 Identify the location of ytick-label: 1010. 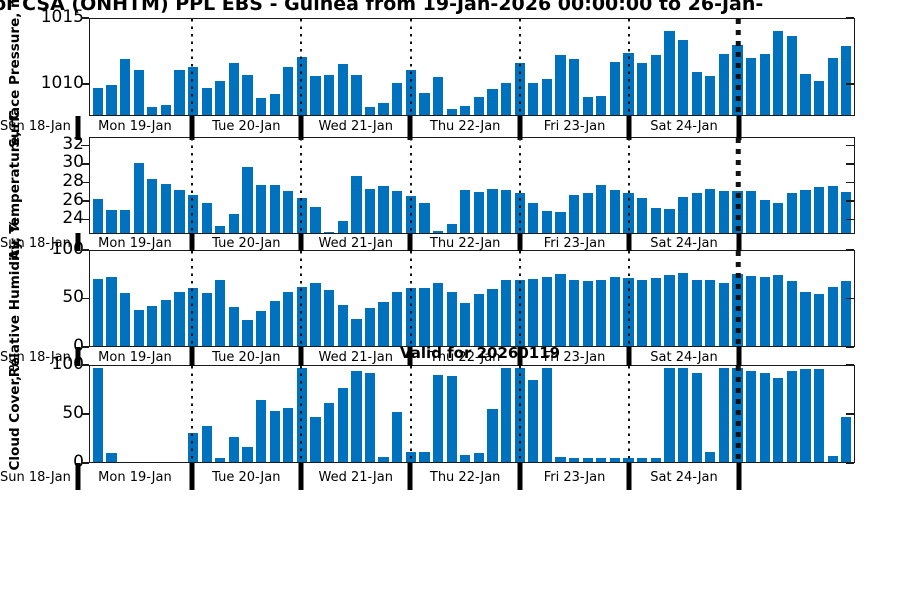
(62, 82).